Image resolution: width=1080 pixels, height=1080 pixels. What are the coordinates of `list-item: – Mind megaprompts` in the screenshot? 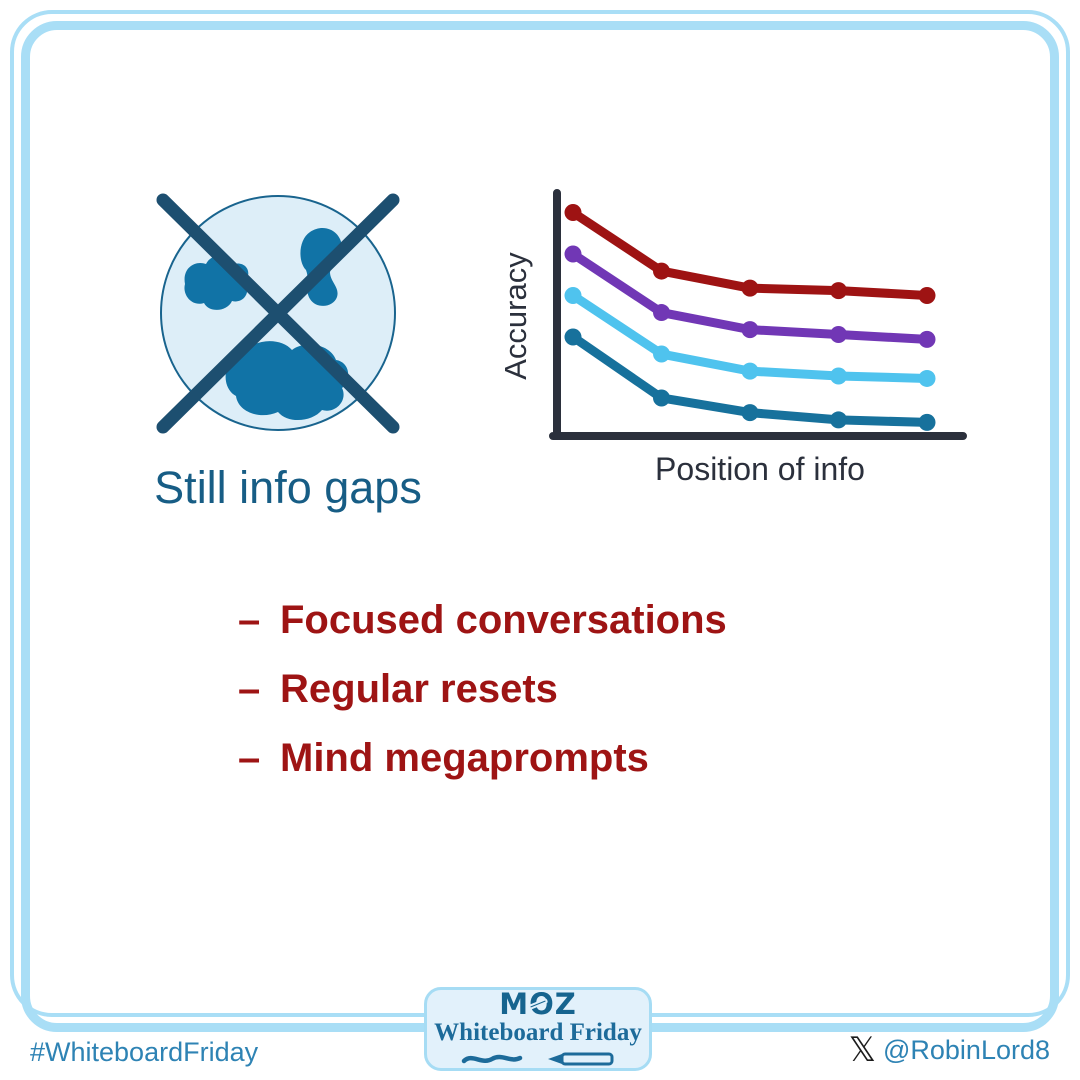 It's located at (482, 758).